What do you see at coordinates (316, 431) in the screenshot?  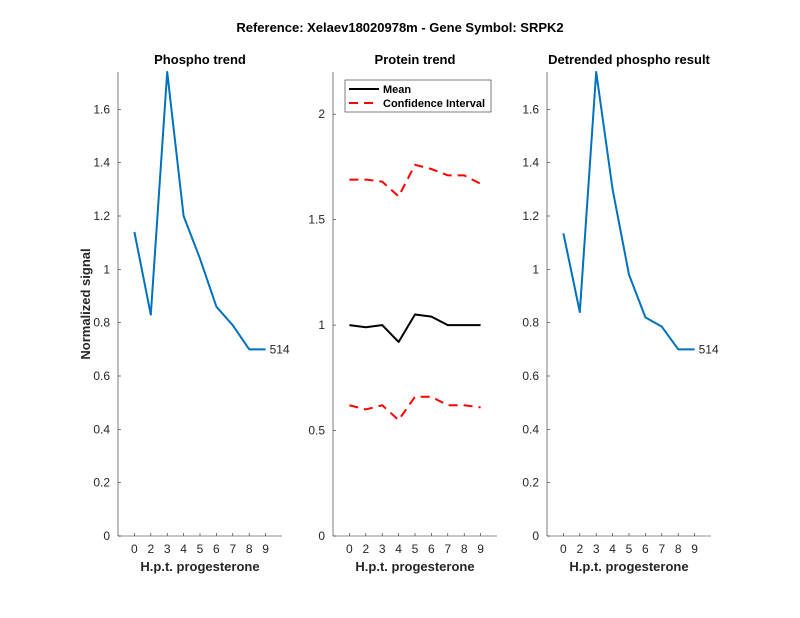 I see `y-tick-label: 0.5` at bounding box center [316, 431].